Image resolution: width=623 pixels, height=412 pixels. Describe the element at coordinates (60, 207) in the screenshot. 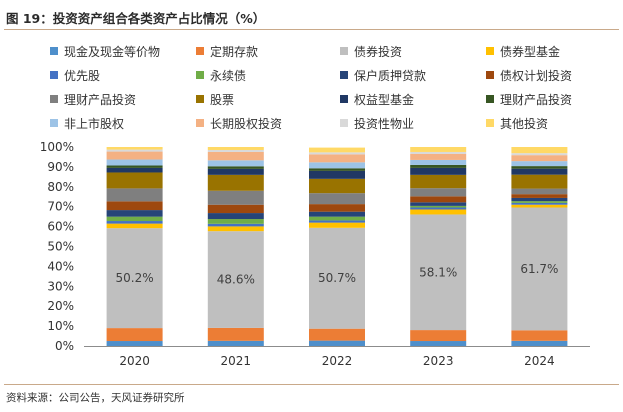

I see `y-tick-label: 70%` at that location.